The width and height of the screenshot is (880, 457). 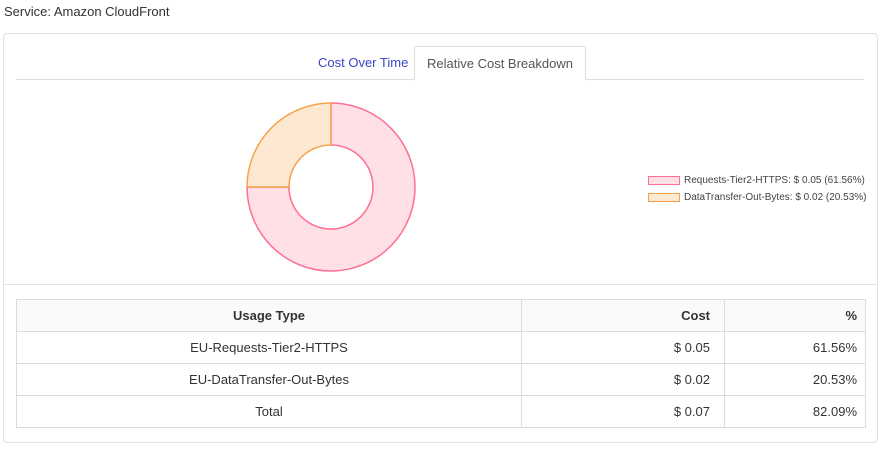 I want to click on donut-slice-requests, so click(x=331, y=187).